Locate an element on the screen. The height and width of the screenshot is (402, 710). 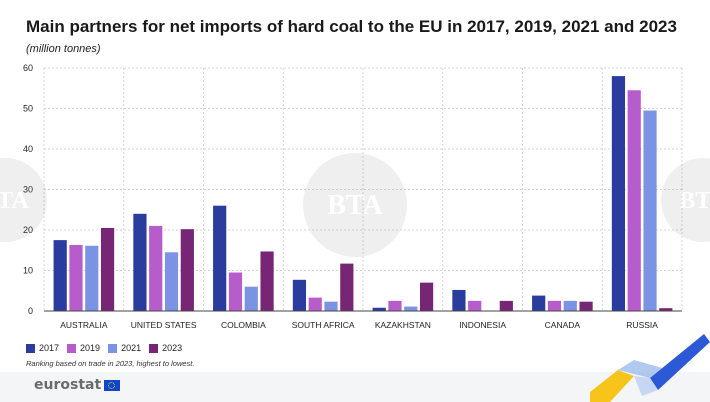
legend-item-2017: 2017 is located at coordinates (42, 348).